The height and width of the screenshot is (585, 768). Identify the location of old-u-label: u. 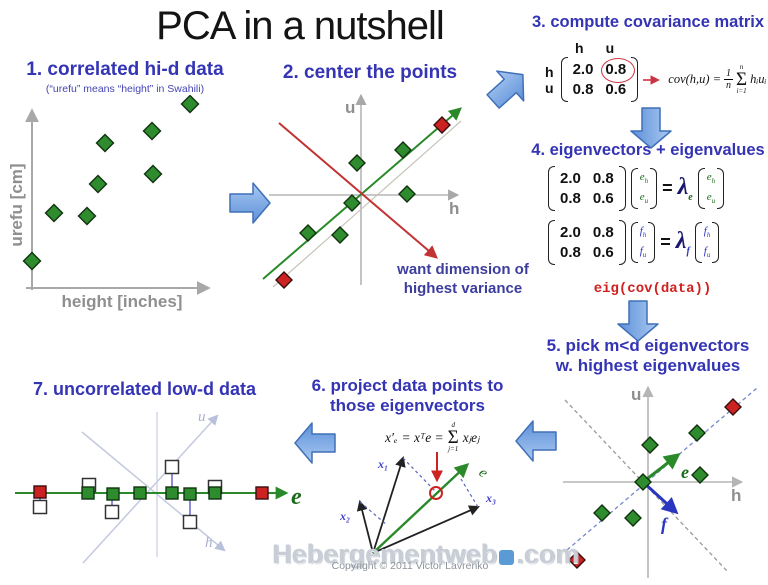
(202, 417).